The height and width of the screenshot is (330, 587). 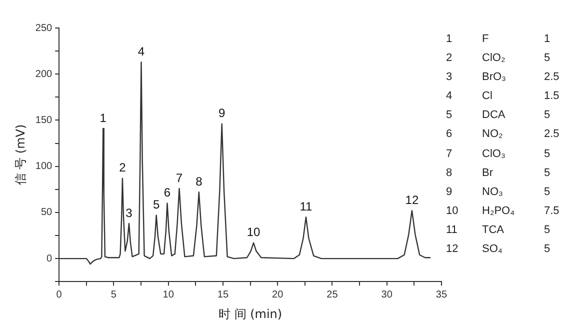 What do you see at coordinates (306, 206) in the screenshot?
I see `annotation: 11` at bounding box center [306, 206].